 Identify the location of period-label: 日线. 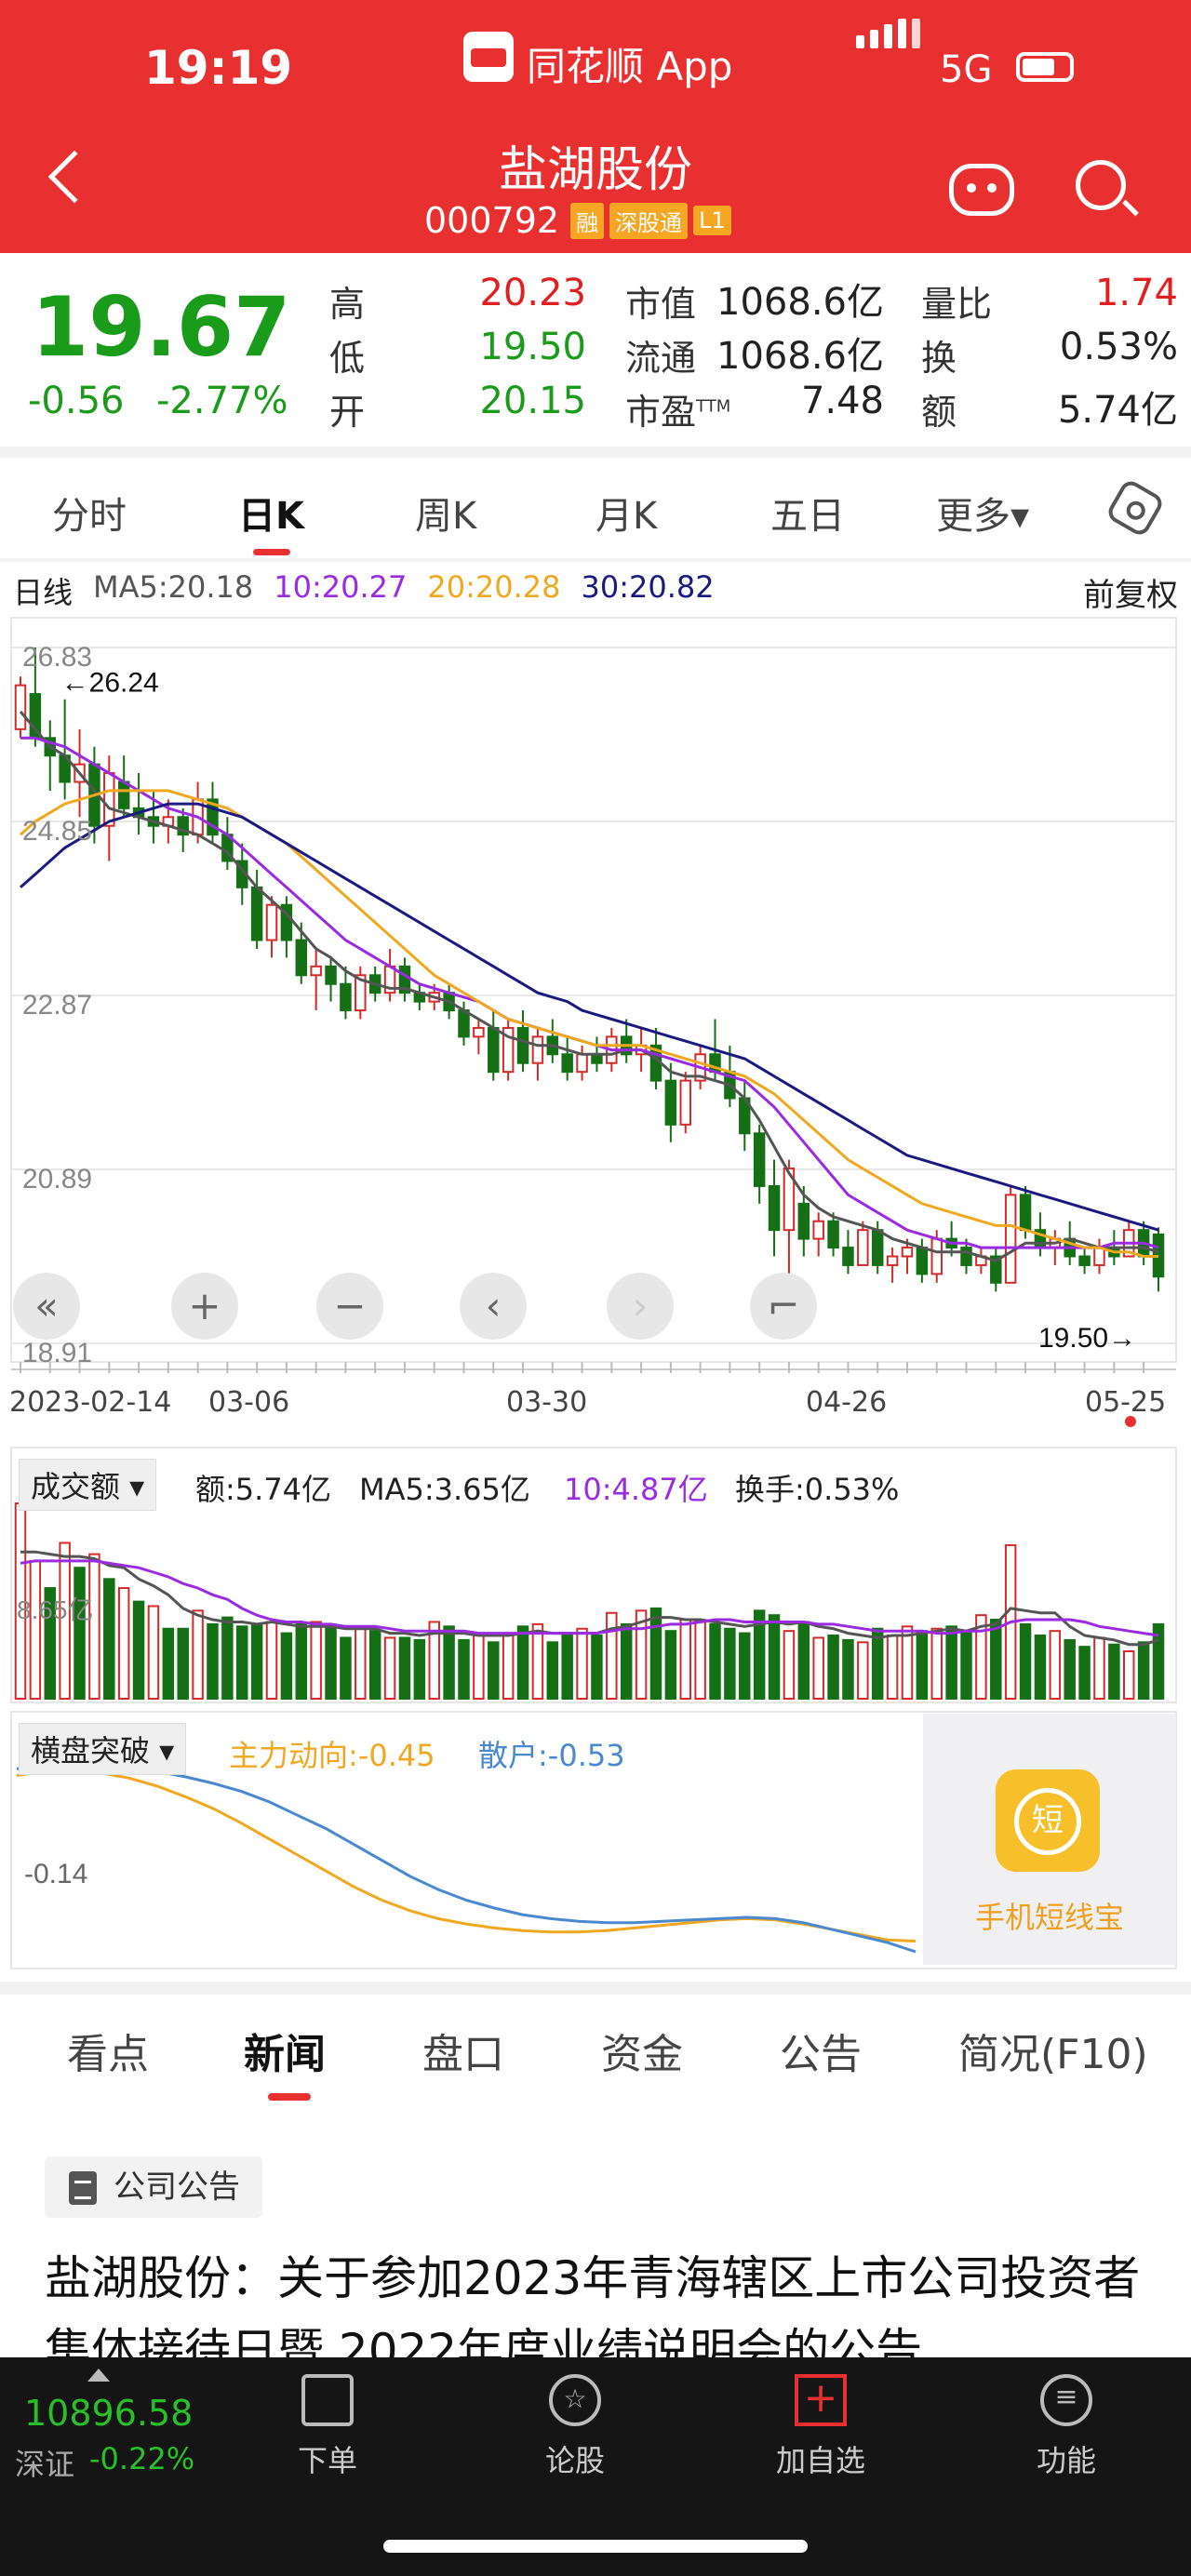
(43, 592).